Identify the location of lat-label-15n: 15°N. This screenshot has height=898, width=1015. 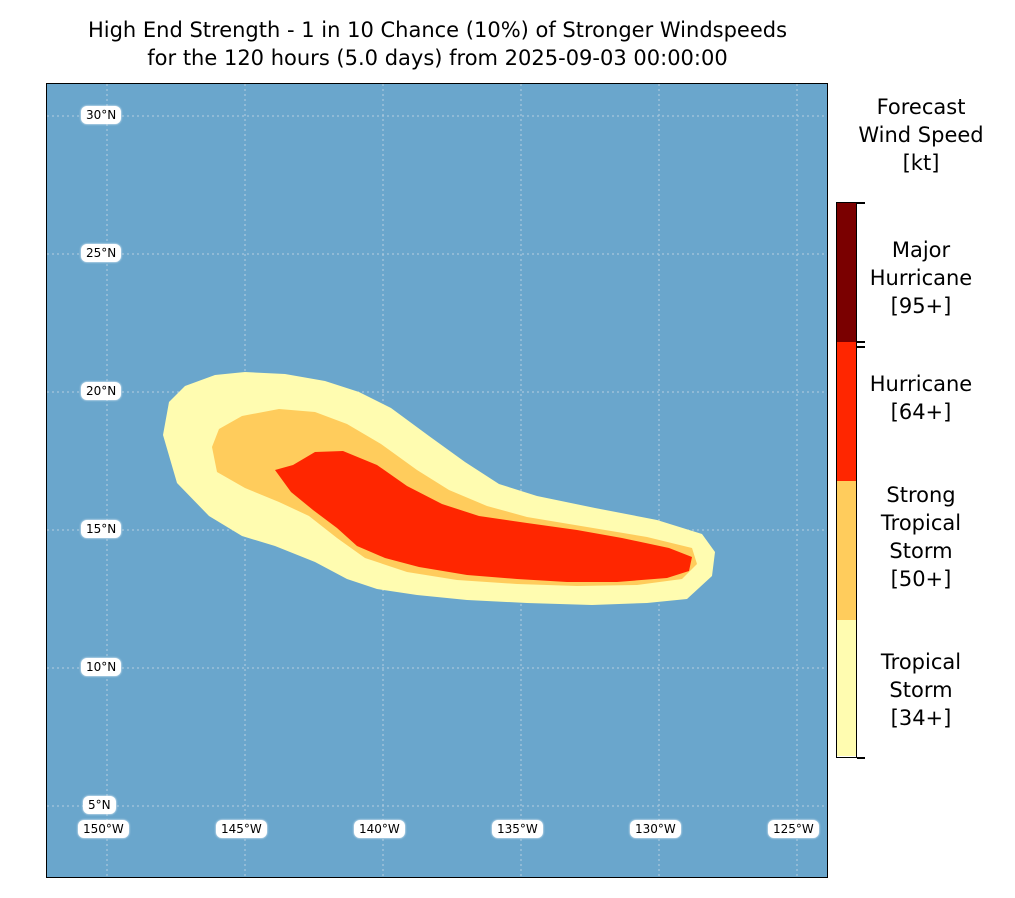
(101, 529).